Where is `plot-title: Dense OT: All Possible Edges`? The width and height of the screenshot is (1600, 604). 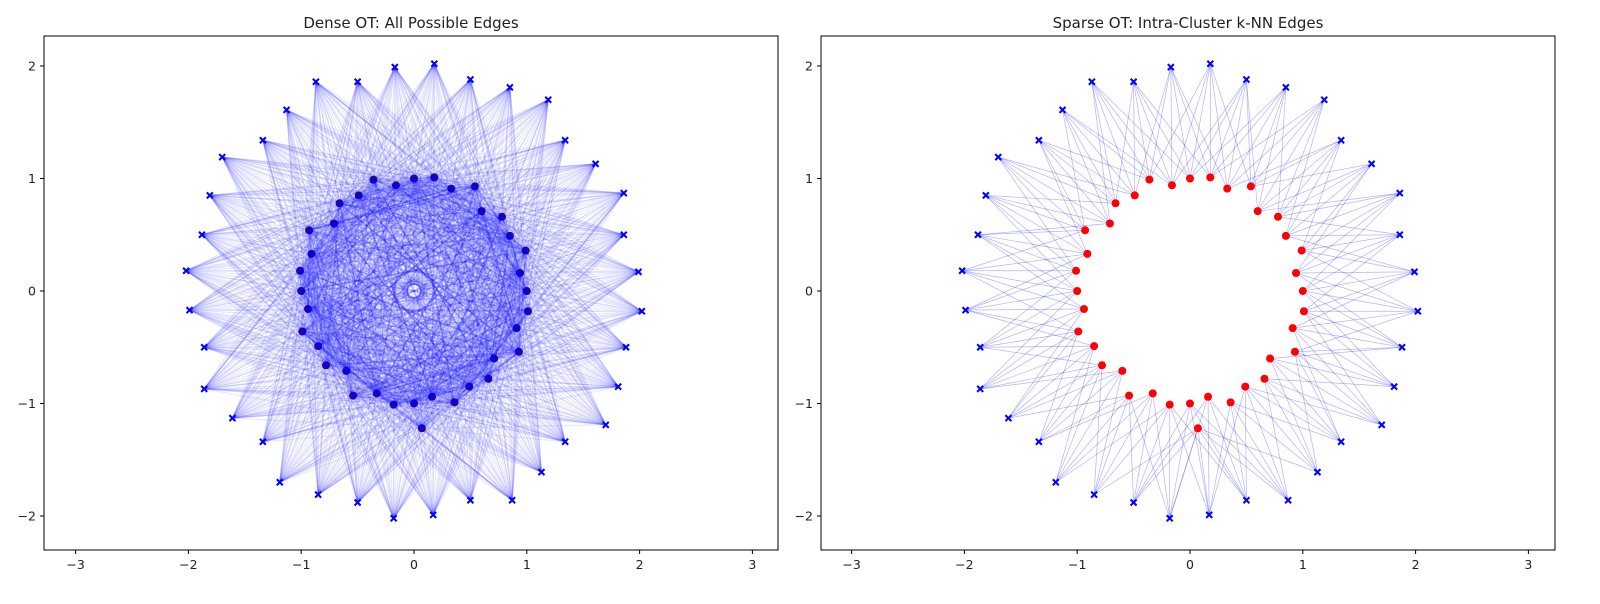 plot-title: Dense OT: All Possible Edges is located at coordinates (411, 23).